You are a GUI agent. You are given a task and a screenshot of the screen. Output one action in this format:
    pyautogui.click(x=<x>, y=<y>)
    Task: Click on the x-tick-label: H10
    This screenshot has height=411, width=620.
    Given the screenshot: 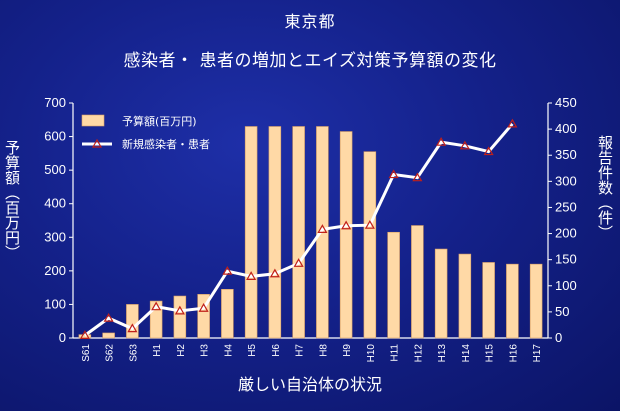 What is the action you would take?
    pyautogui.click(x=371, y=353)
    